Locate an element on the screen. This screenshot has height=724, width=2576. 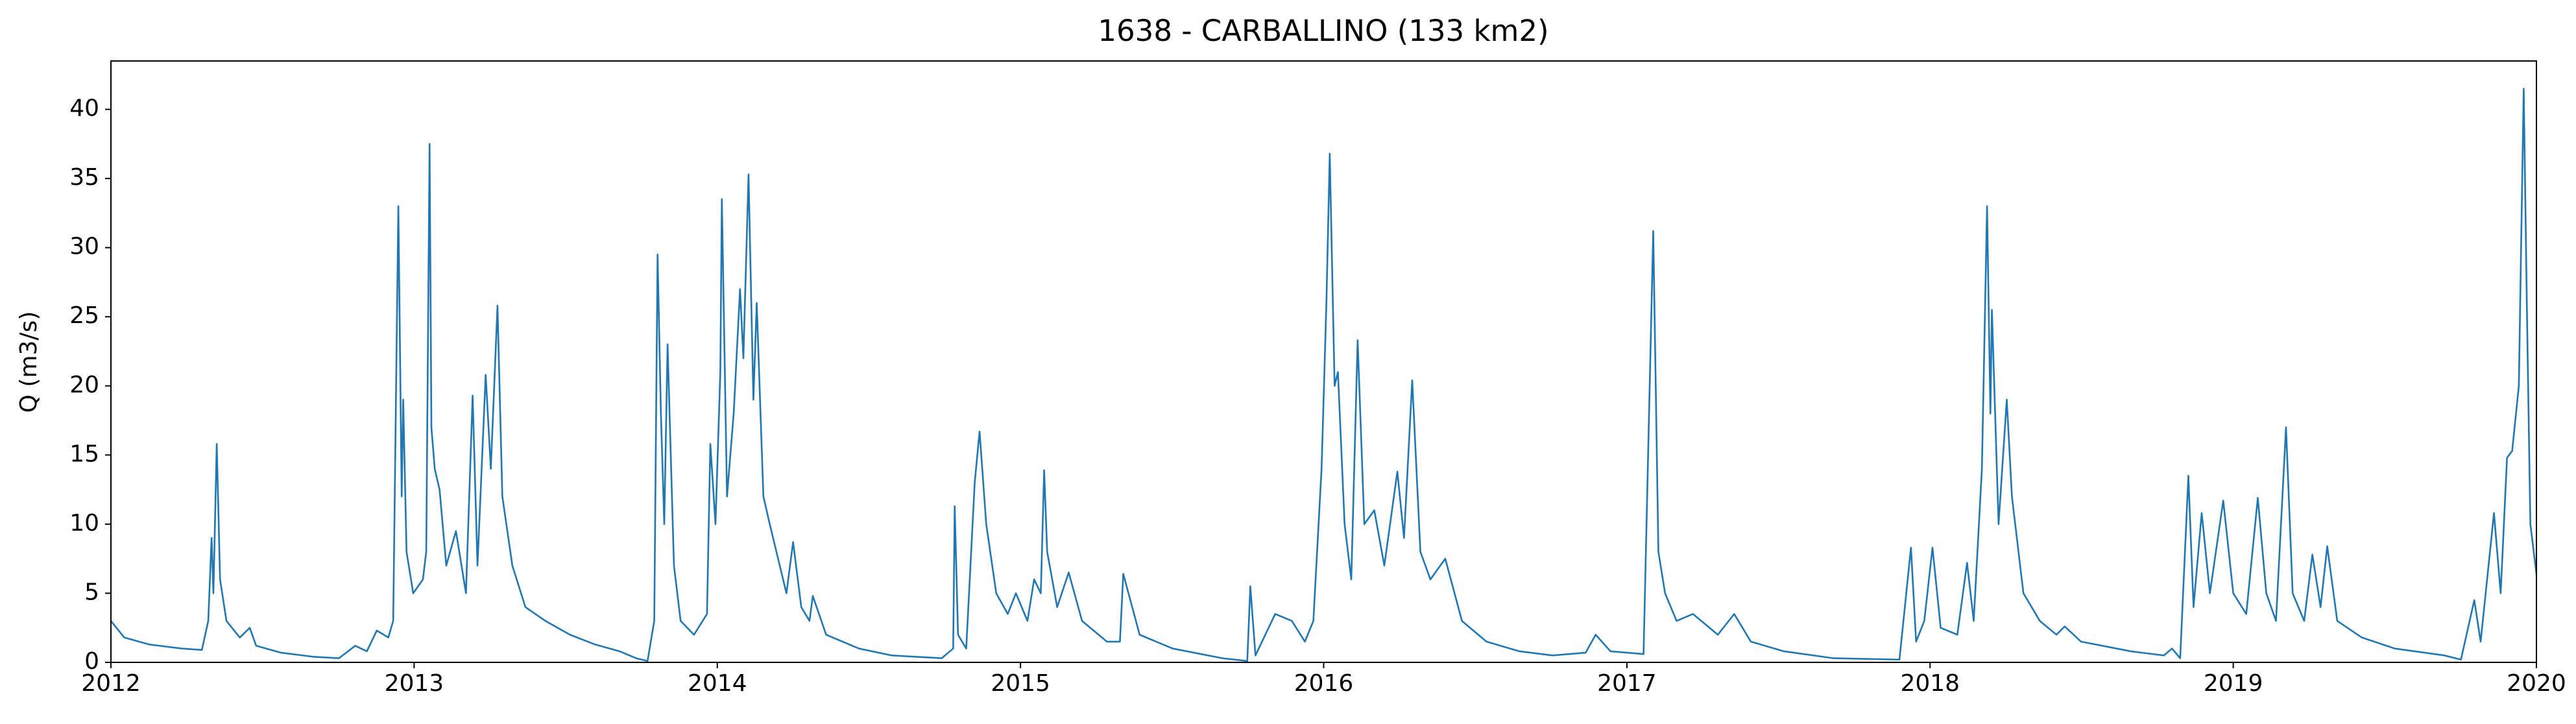
y-tick-label: 30 is located at coordinates (84, 247).